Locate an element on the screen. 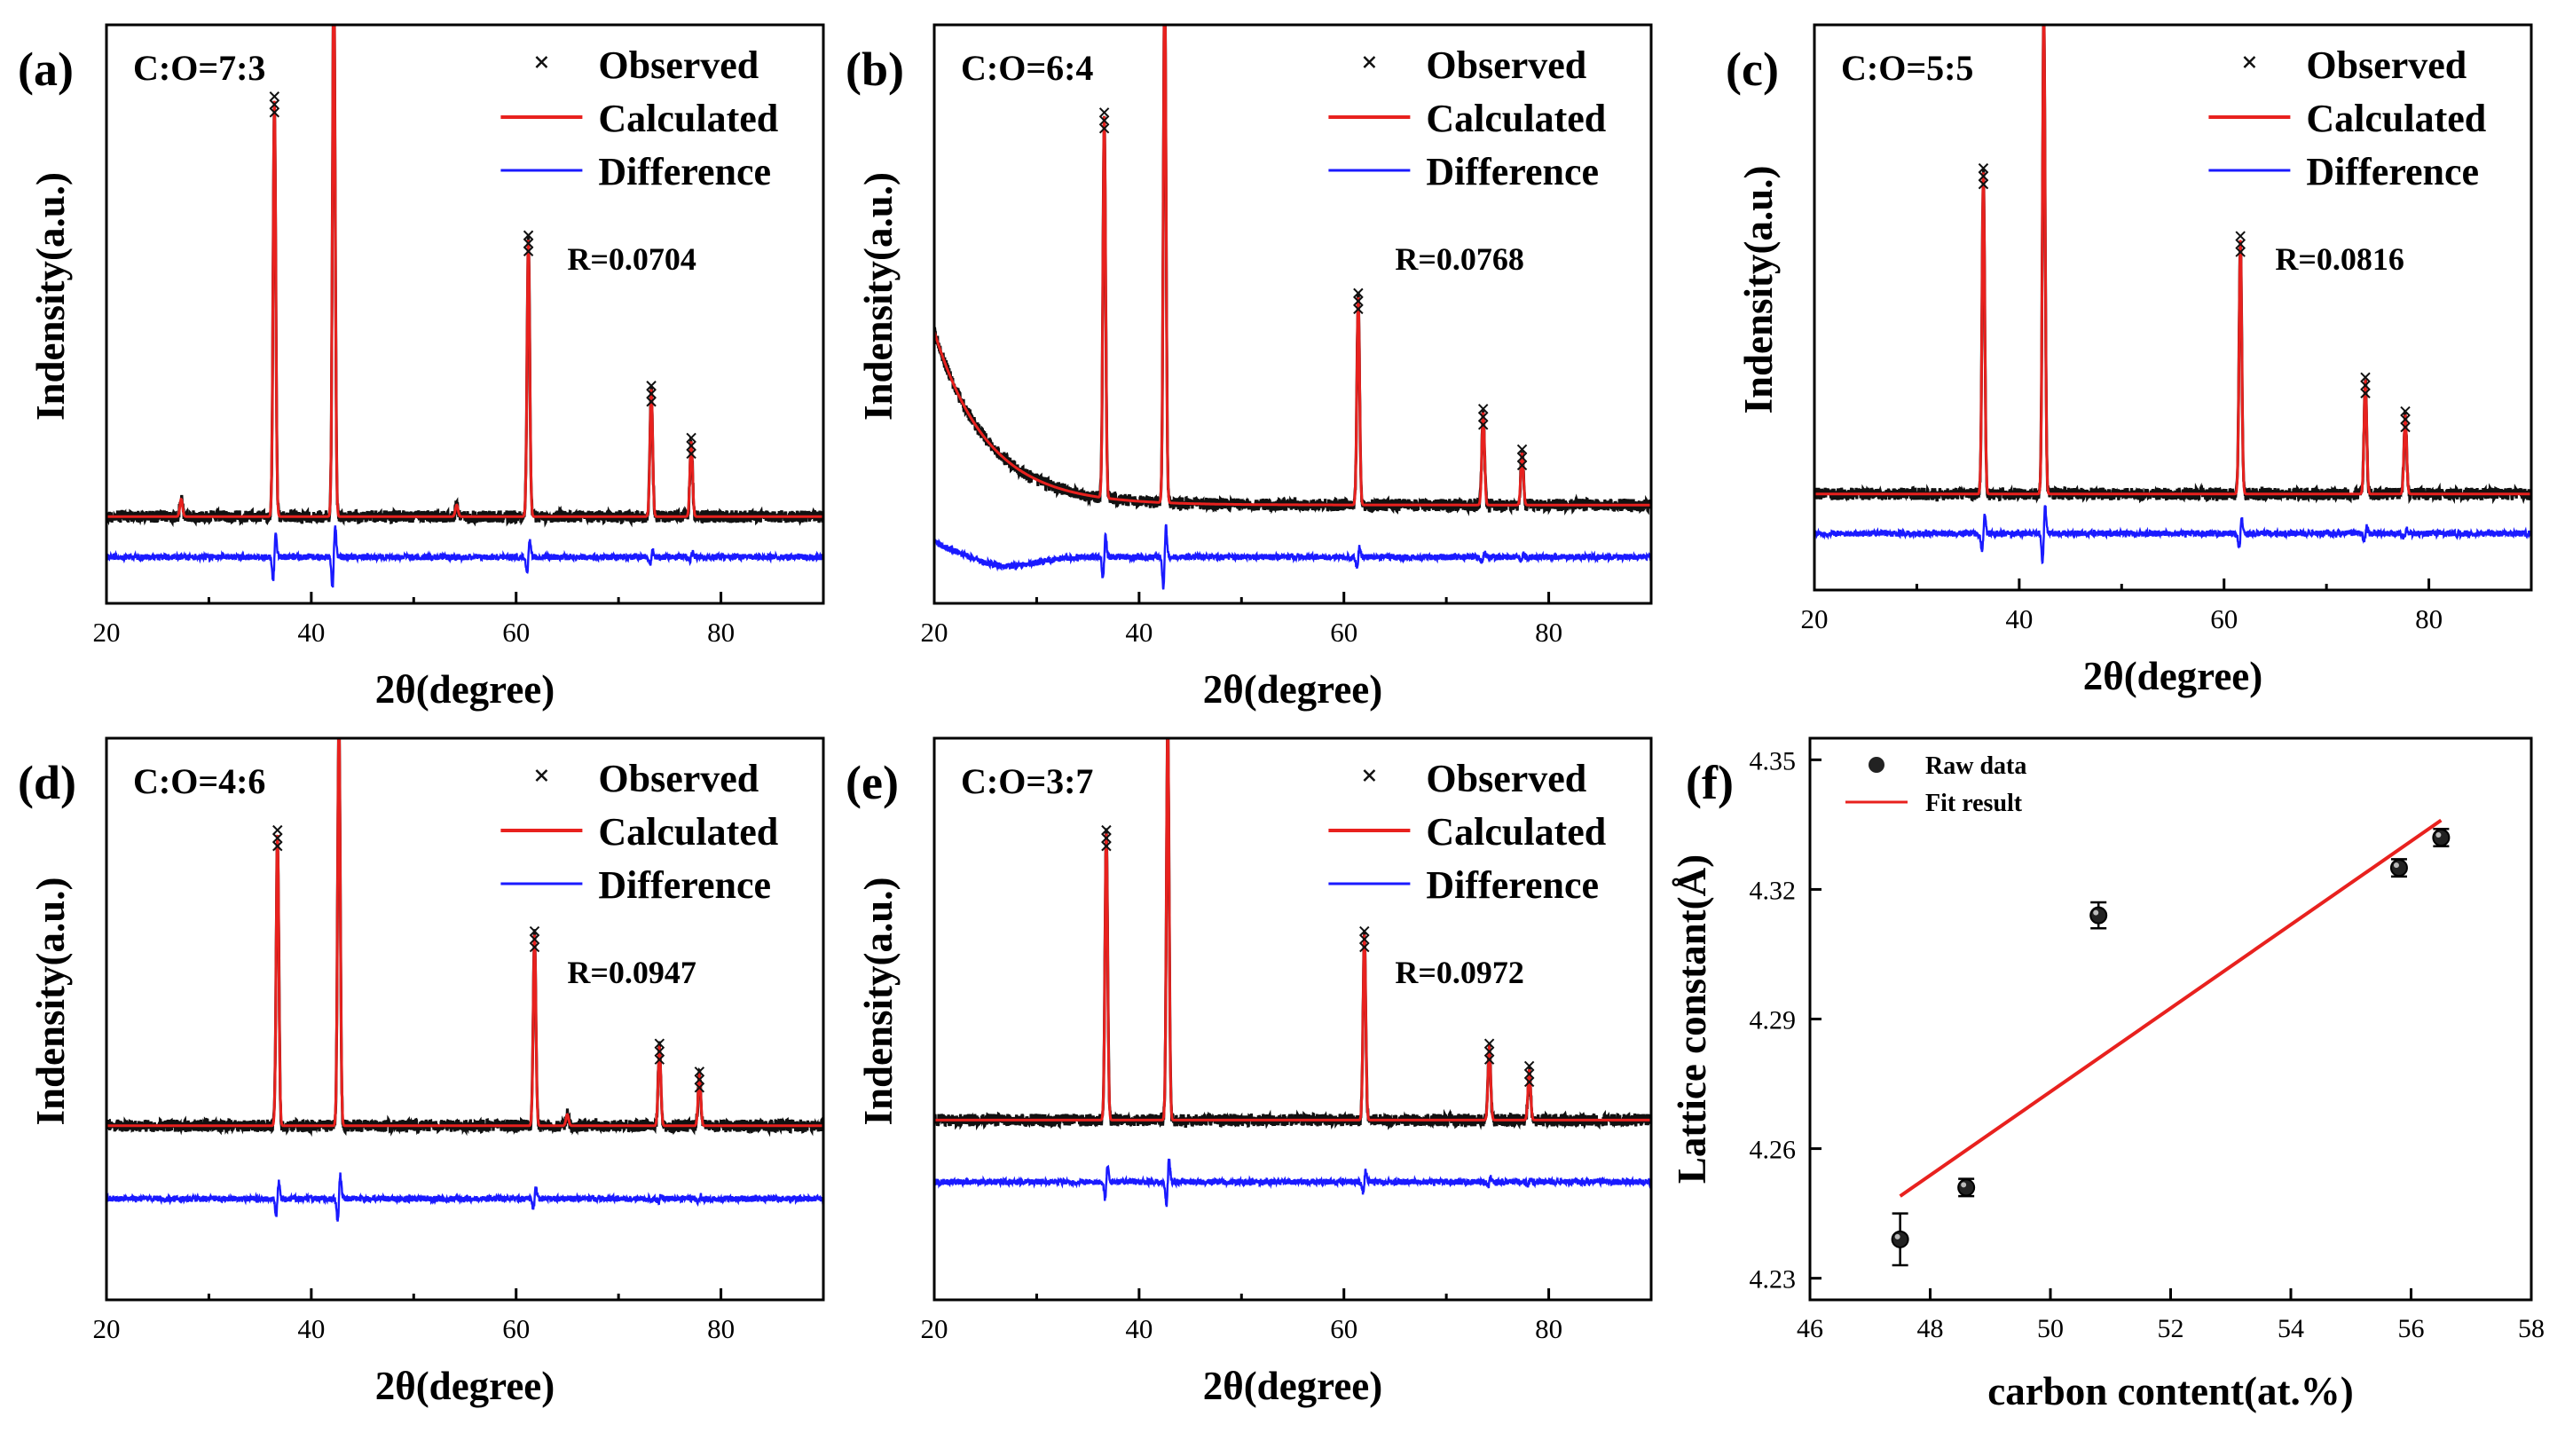 This screenshot has height=1456, width=2565. x-tick-label: 50 is located at coordinates (2050, 1328).